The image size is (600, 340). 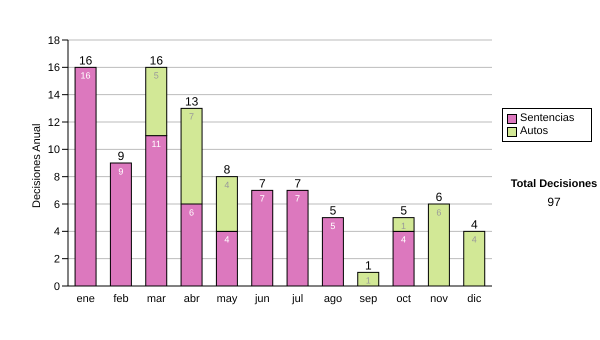 What do you see at coordinates (57, 286) in the screenshot?
I see `y-tick-label: 0` at bounding box center [57, 286].